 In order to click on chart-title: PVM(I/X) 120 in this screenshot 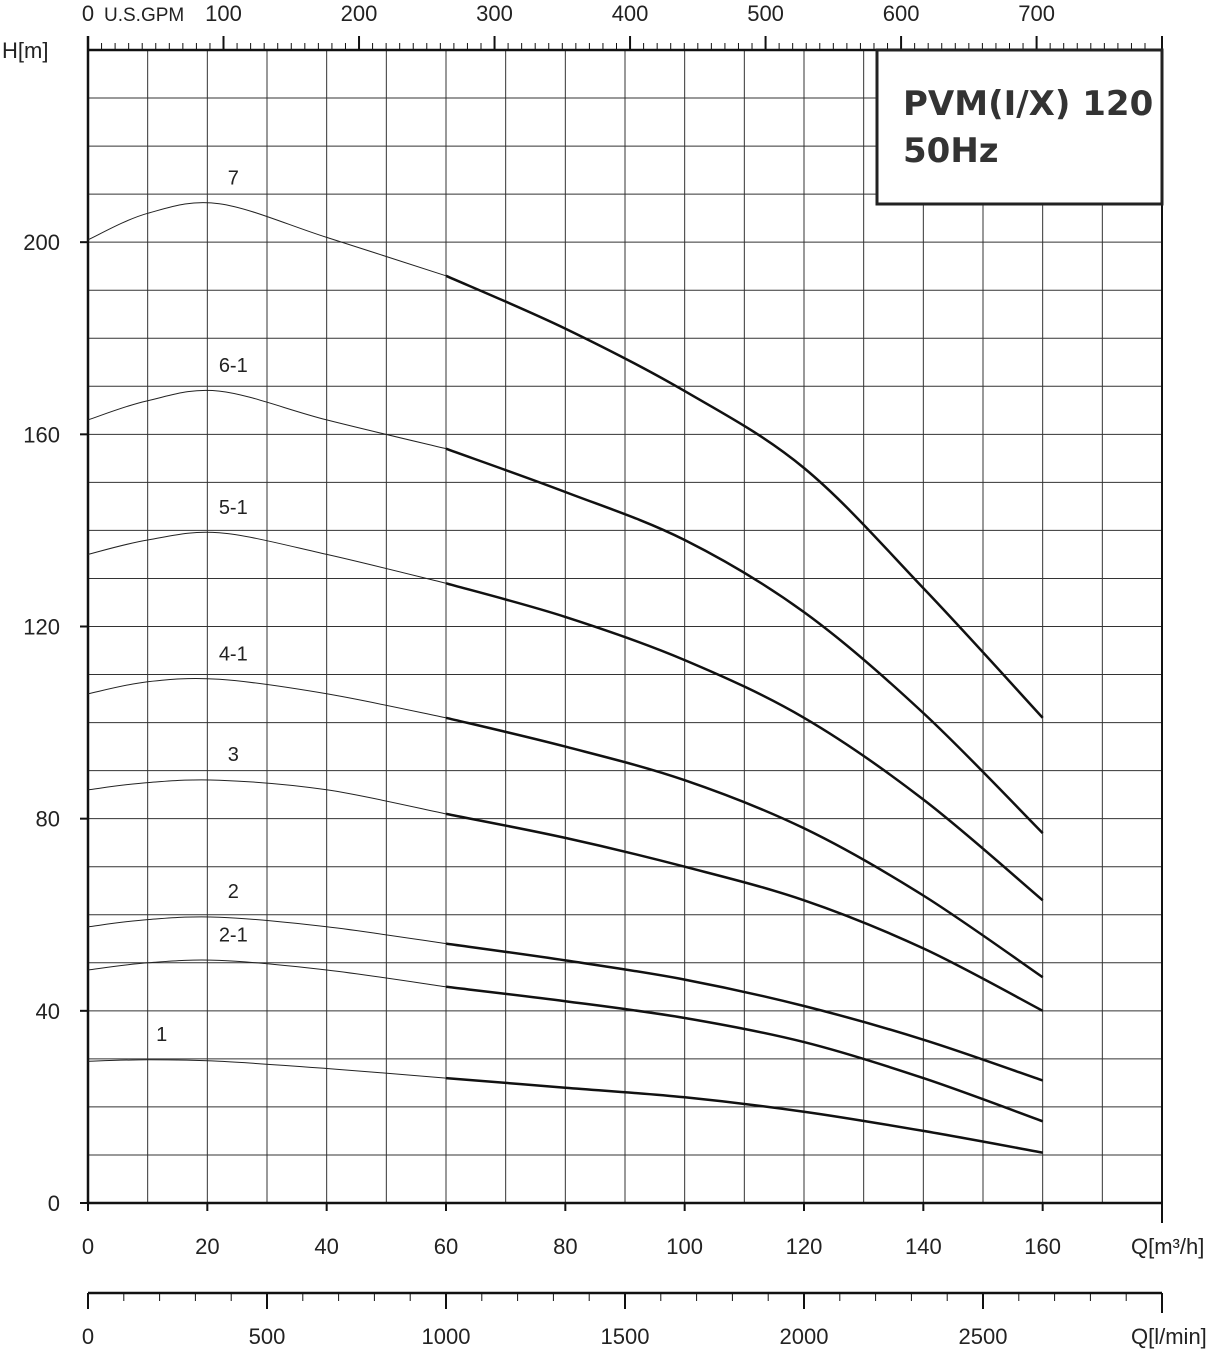, I will do `click(1028, 104)`.